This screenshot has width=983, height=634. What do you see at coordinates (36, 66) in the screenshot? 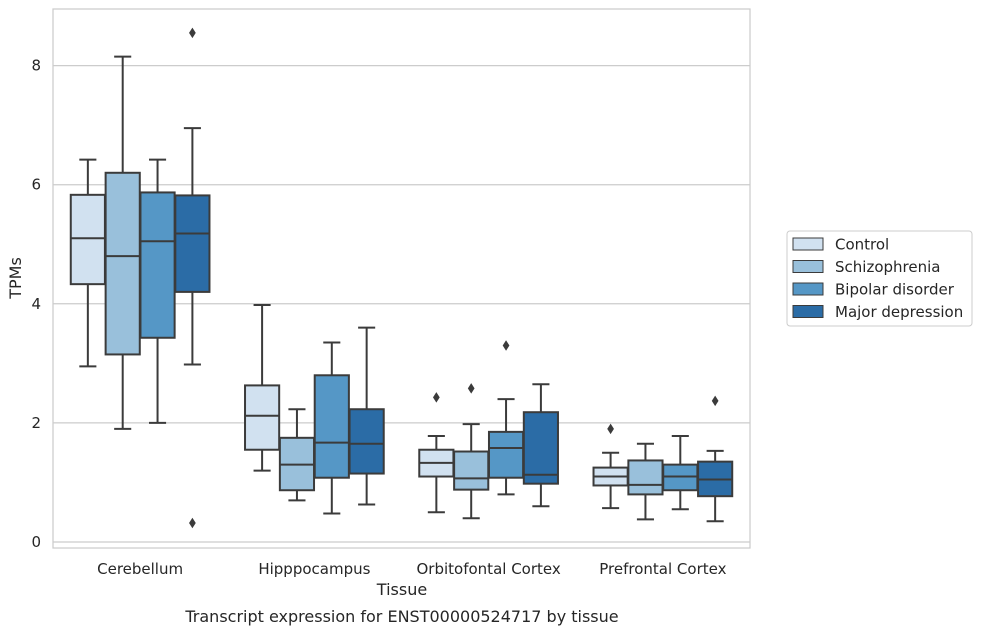
I see `y-tick-label: 8` at bounding box center [36, 66].